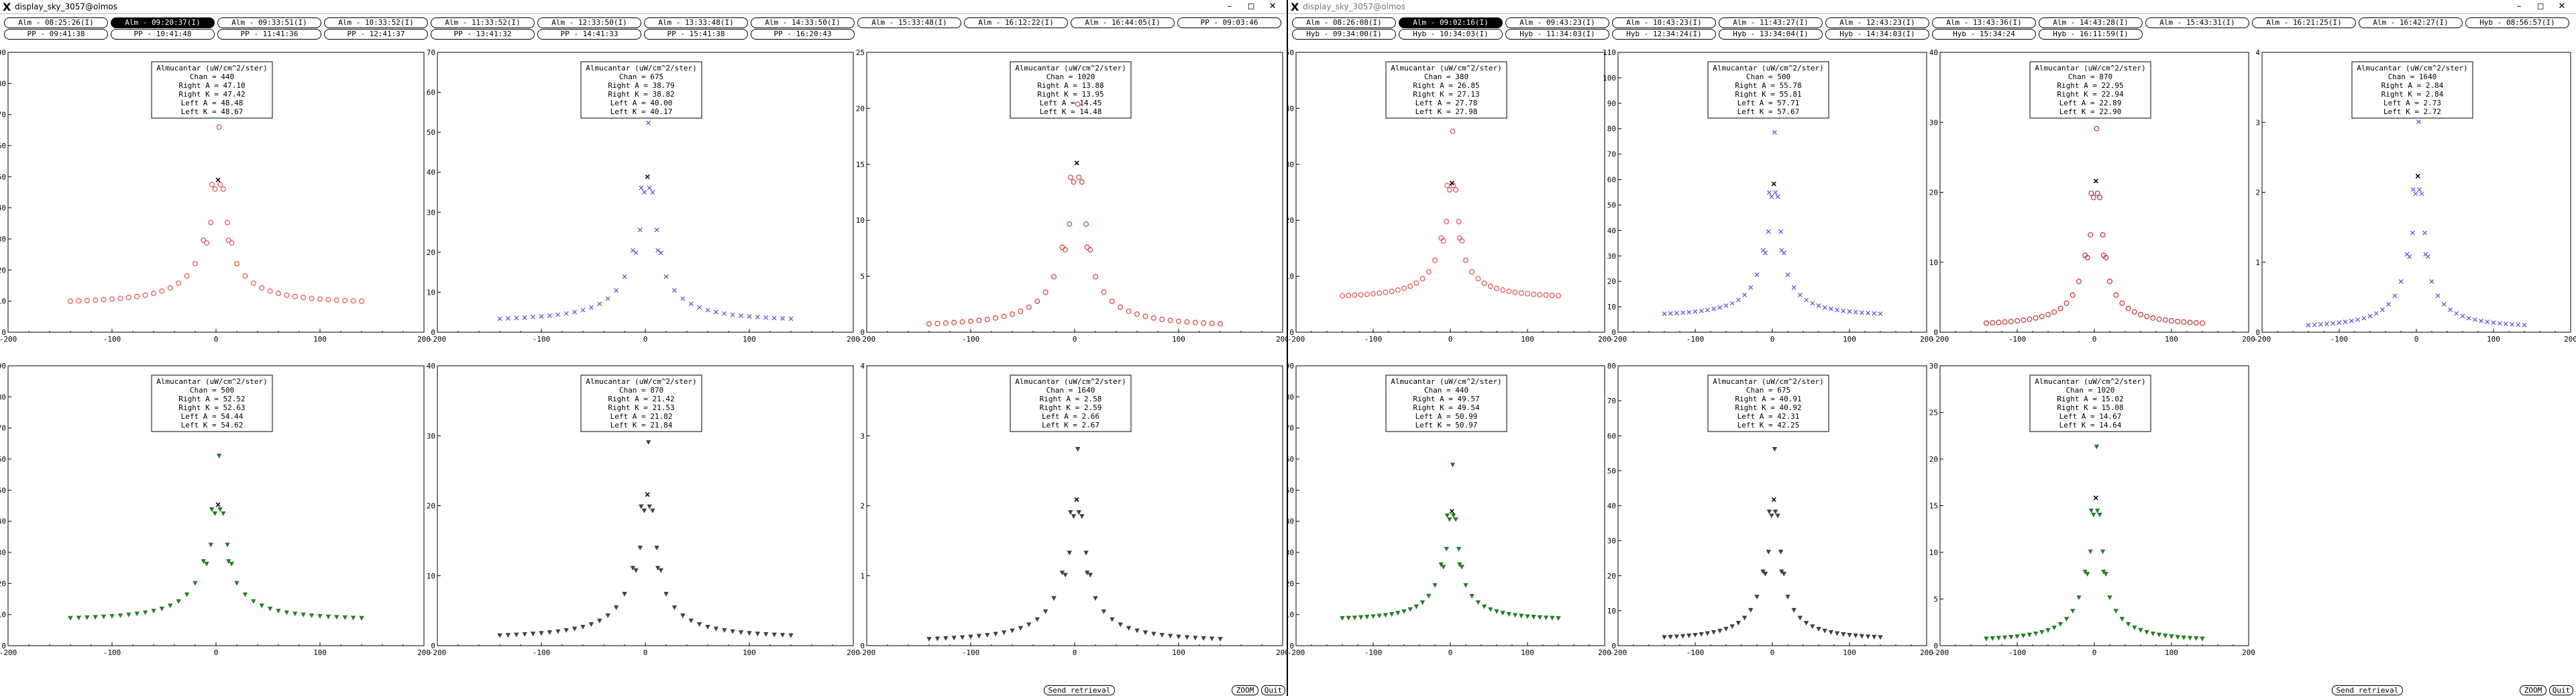 Image resolution: width=2576 pixels, height=696 pixels. I want to click on y-tick-label: 40, so click(1611, 507).